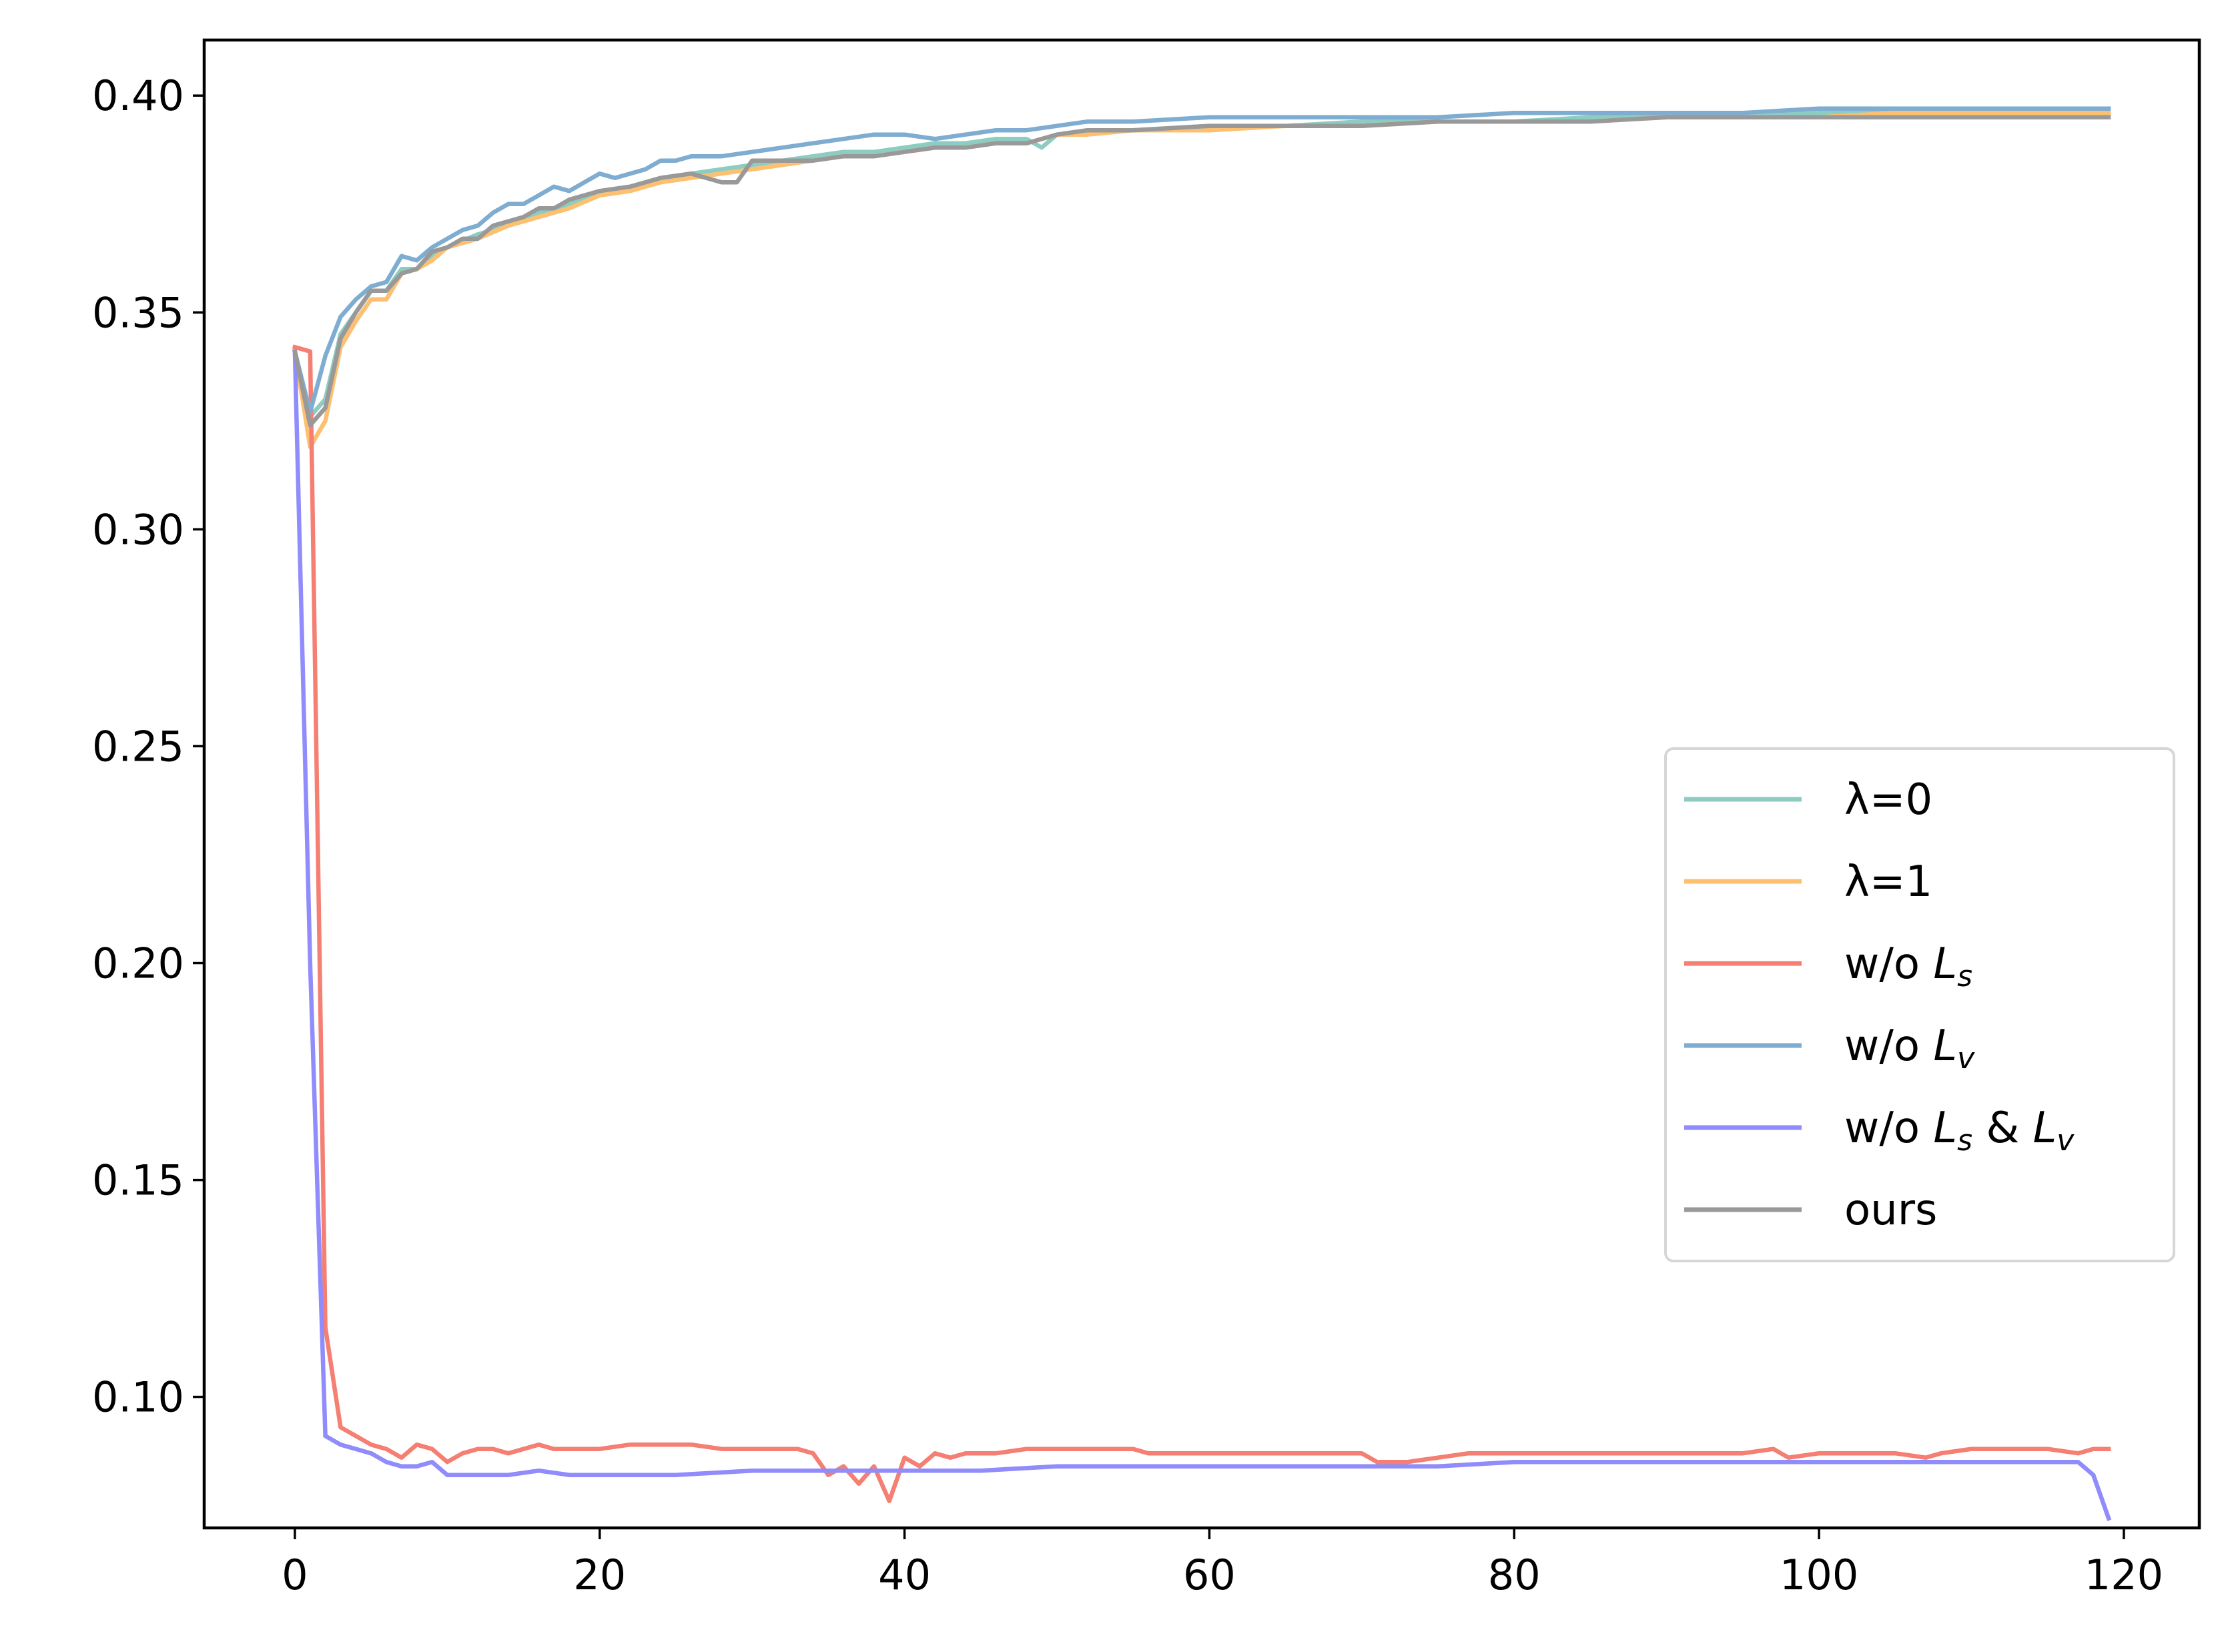 This screenshot has width=2228, height=1652. I want to click on x-tick-label: 0, so click(295, 1575).